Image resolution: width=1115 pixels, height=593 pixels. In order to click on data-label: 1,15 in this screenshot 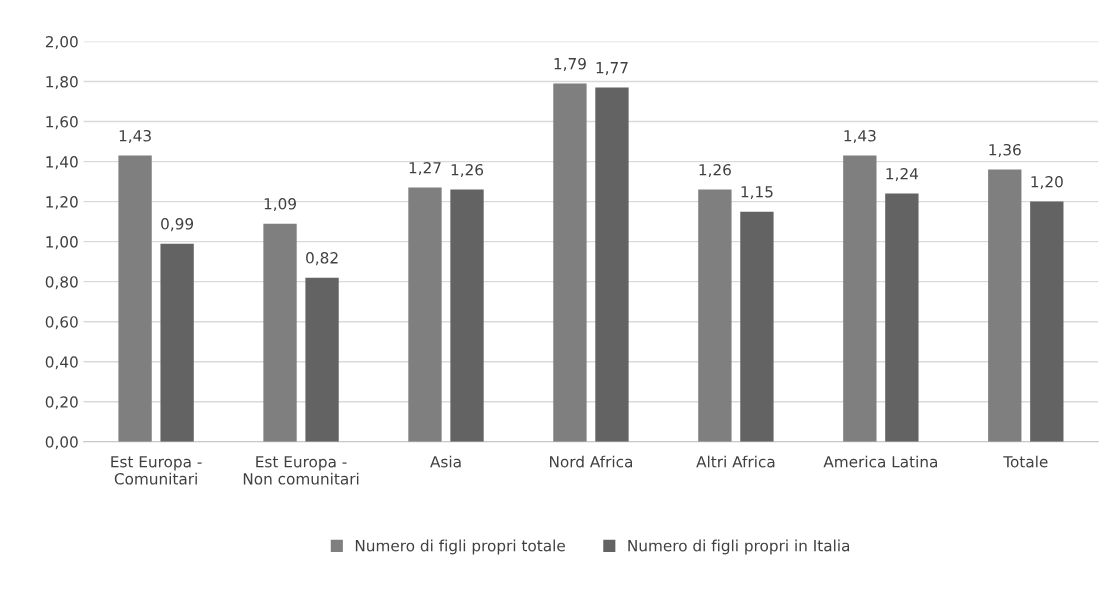, I will do `click(757, 193)`.